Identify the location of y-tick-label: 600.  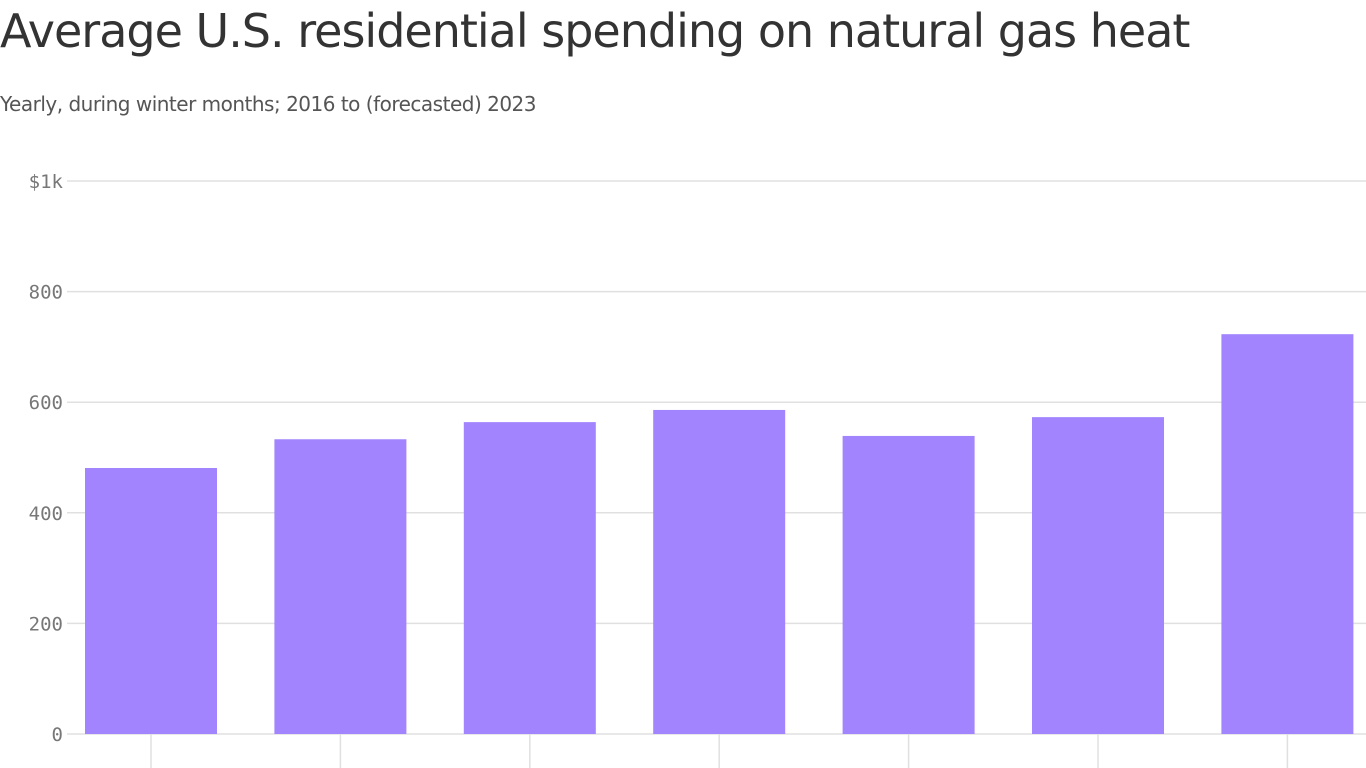
(46, 403).